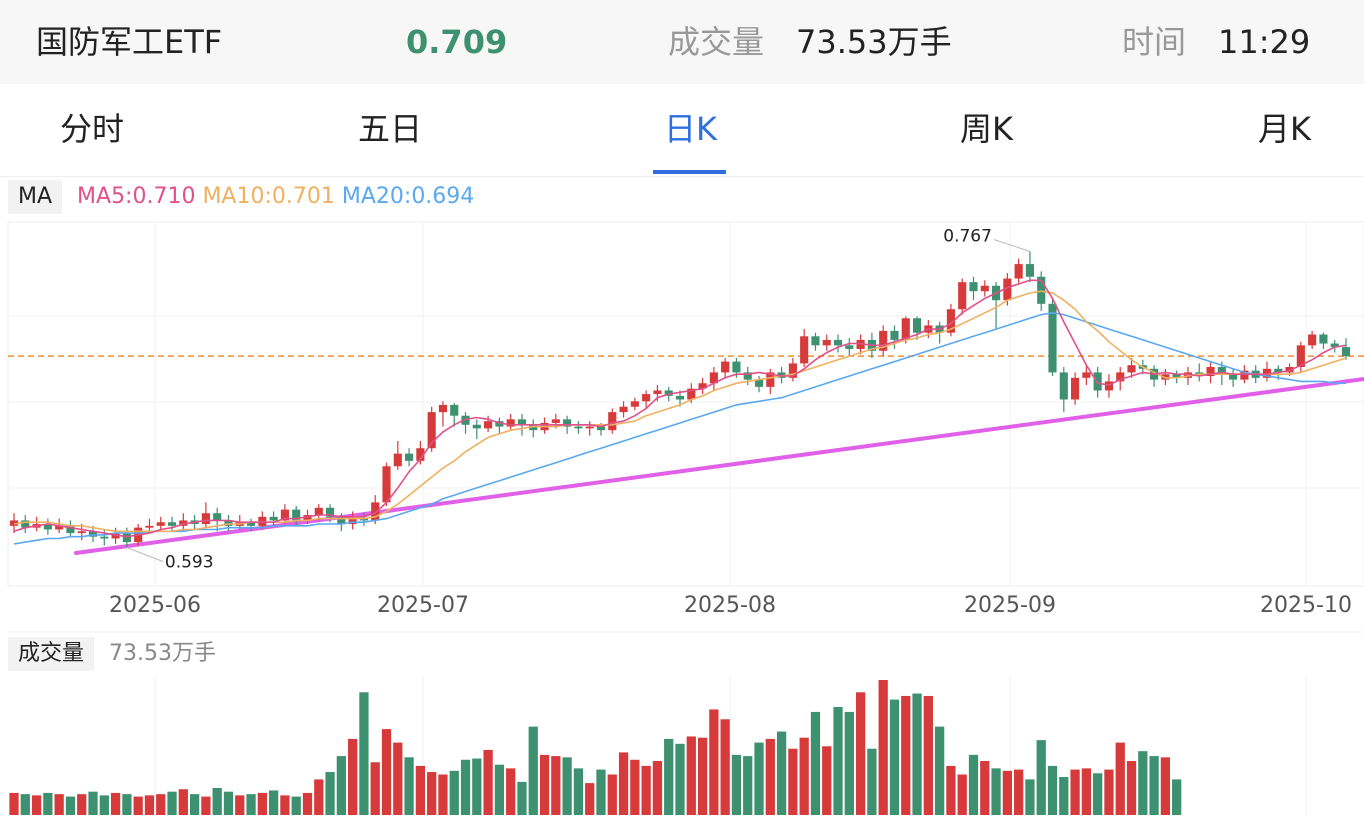 The width and height of the screenshot is (1364, 834). What do you see at coordinates (1010, 605) in the screenshot?
I see `x-tick-label: 2025-09` at bounding box center [1010, 605].